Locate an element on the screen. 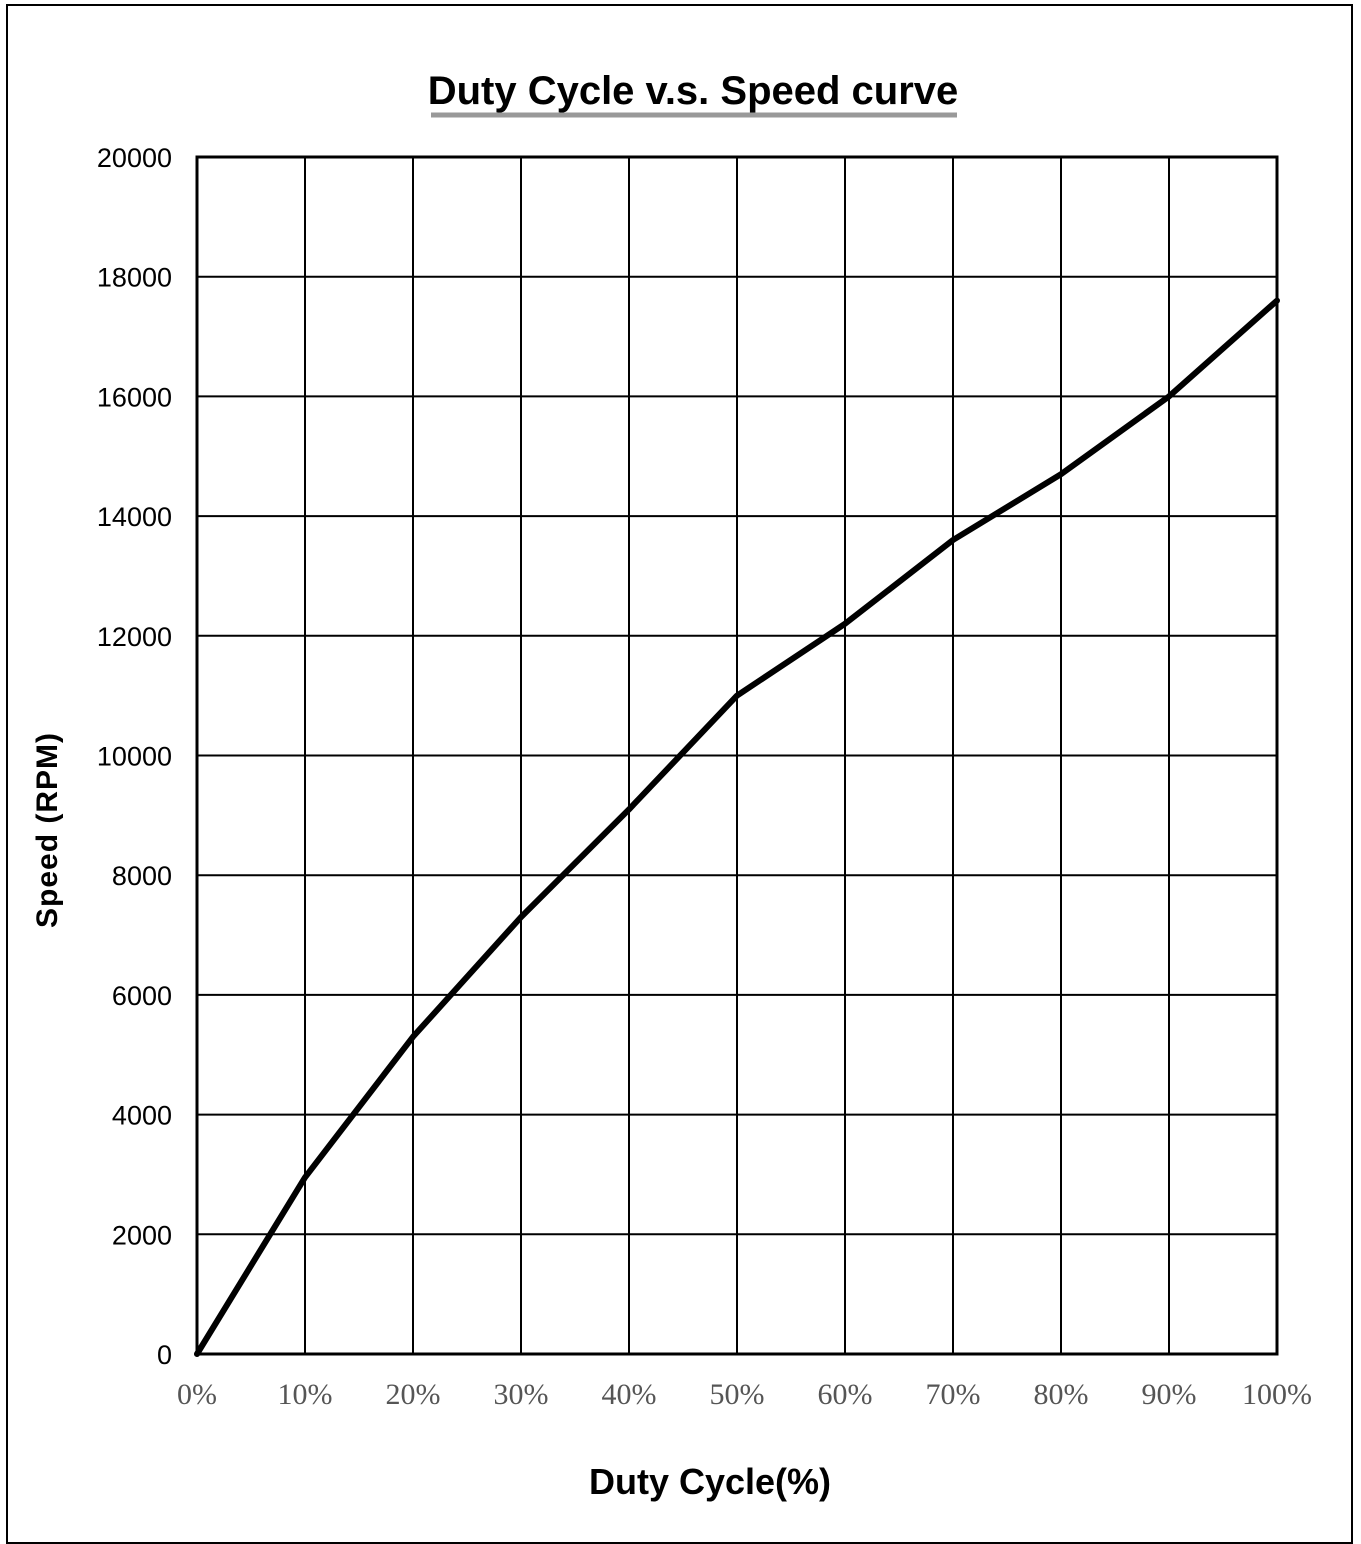 This screenshot has width=1361, height=1544. x-tick-label: 80% is located at coordinates (1061, 1394).